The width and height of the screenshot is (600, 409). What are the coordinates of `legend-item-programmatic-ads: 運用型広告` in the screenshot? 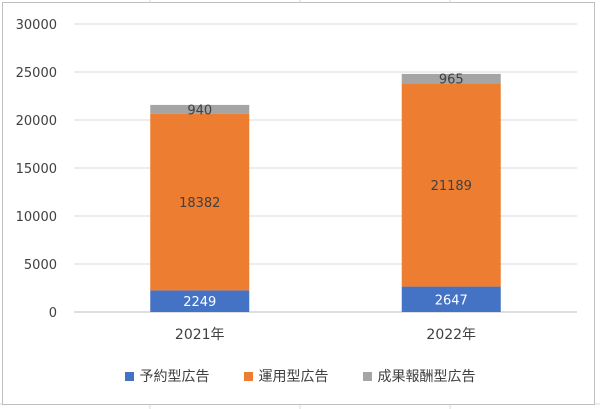 It's located at (286, 376).